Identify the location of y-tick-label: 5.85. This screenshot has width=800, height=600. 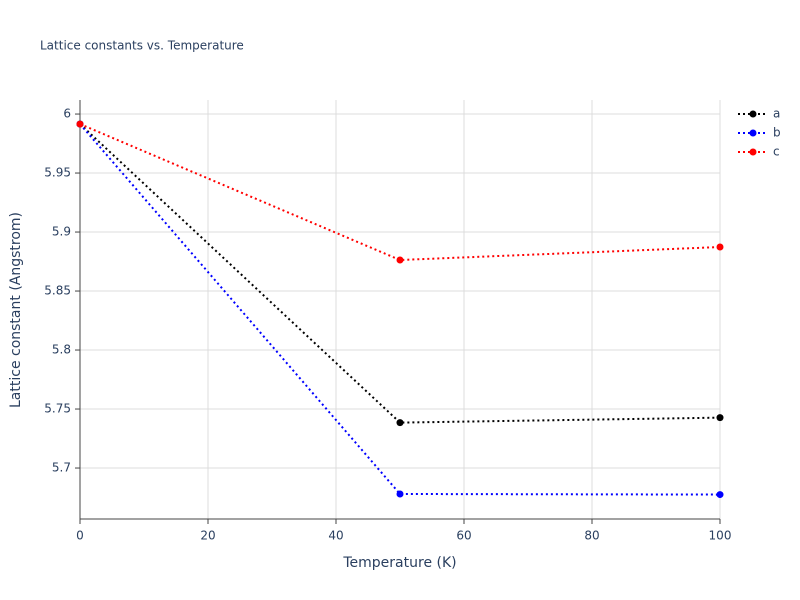
(57, 291).